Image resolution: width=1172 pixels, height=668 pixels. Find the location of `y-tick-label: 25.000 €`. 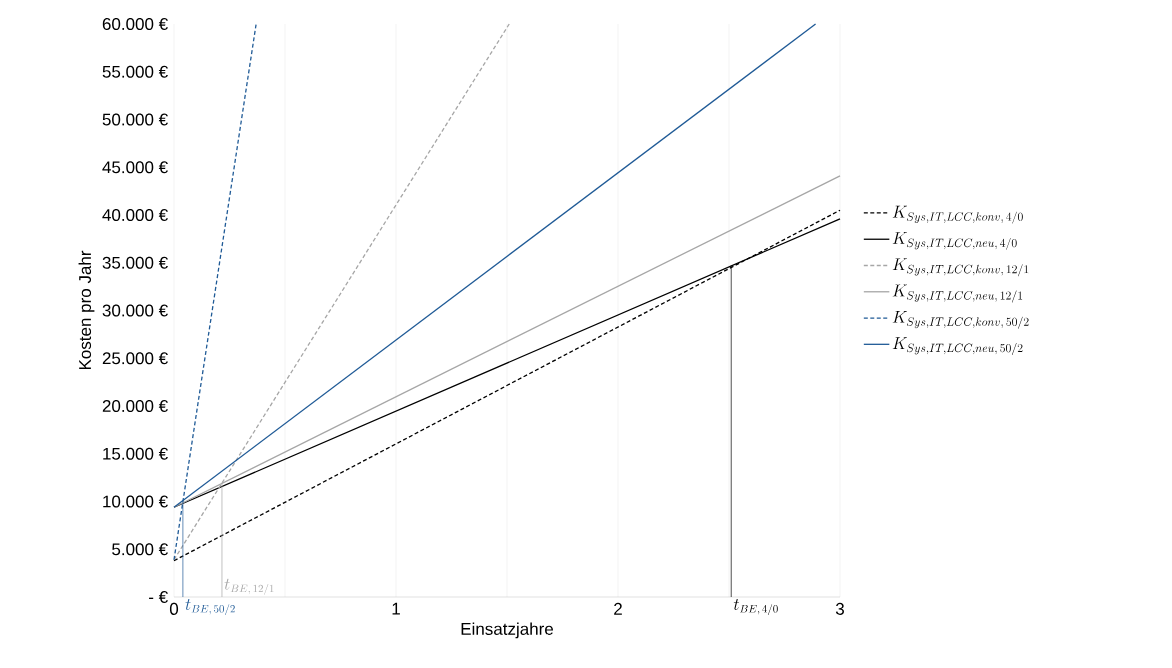

y-tick-label: 25.000 € is located at coordinates (135, 358).